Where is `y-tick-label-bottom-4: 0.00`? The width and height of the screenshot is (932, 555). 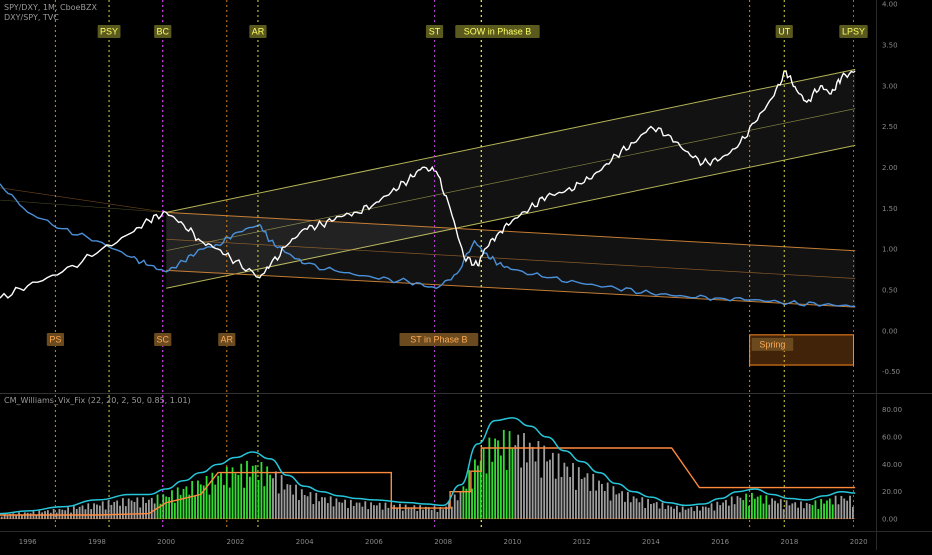
y-tick-label-bottom-4: 0.00 is located at coordinates (890, 520).